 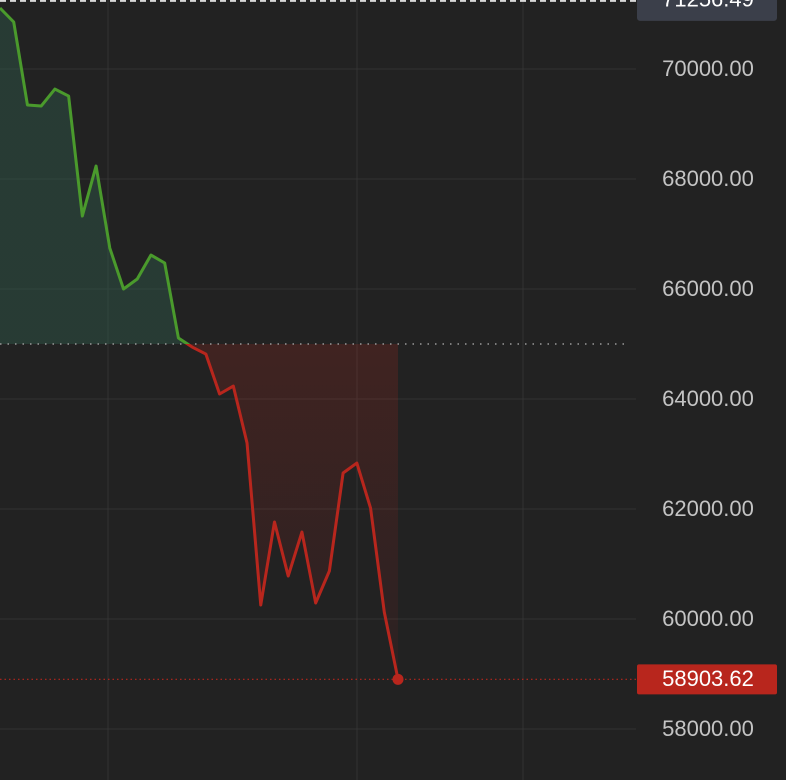 I want to click on last-point, so click(x=398, y=679).